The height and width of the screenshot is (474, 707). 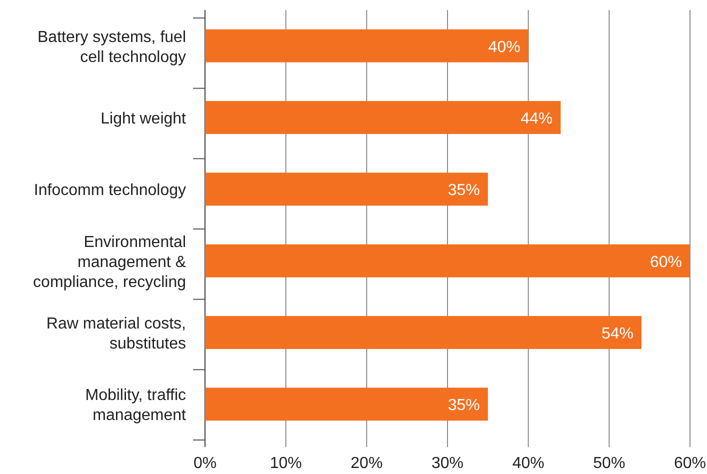 I want to click on y-tick-label: Light weight, so click(x=143, y=119).